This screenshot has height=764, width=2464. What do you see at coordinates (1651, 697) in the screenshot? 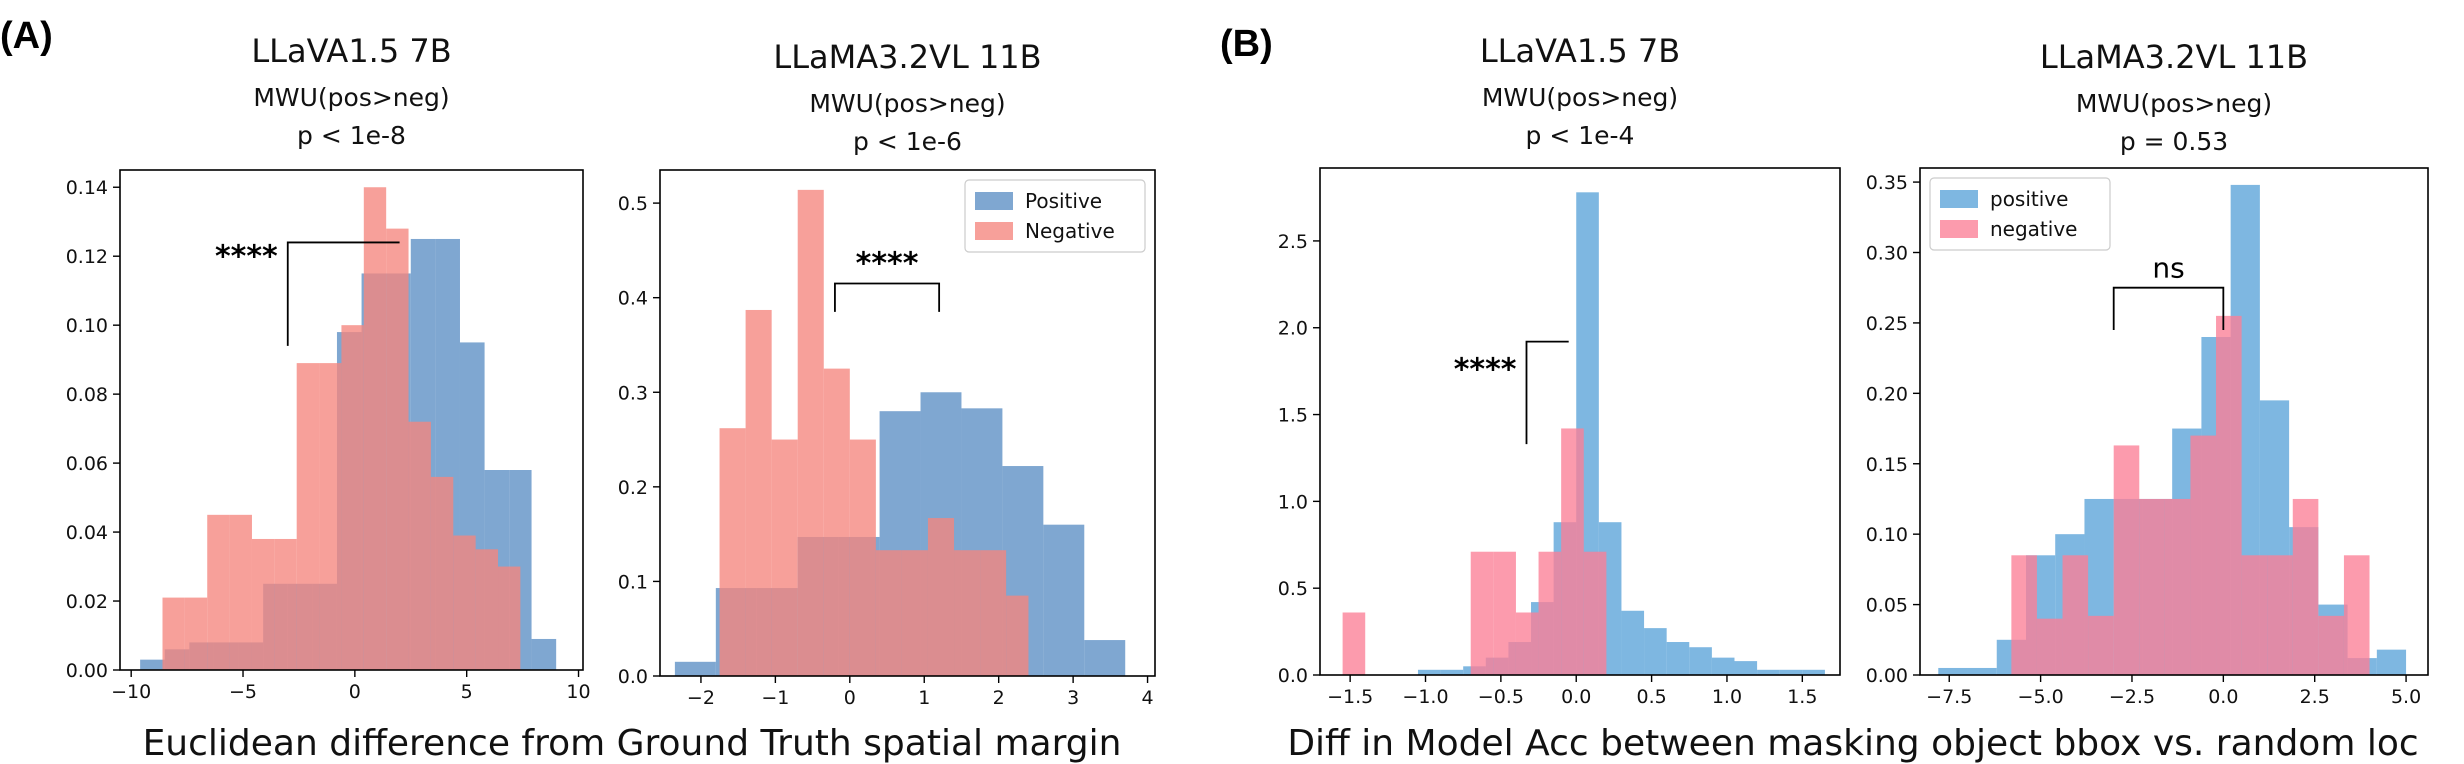
I see `x-tick-label: 0.5` at bounding box center [1651, 697].